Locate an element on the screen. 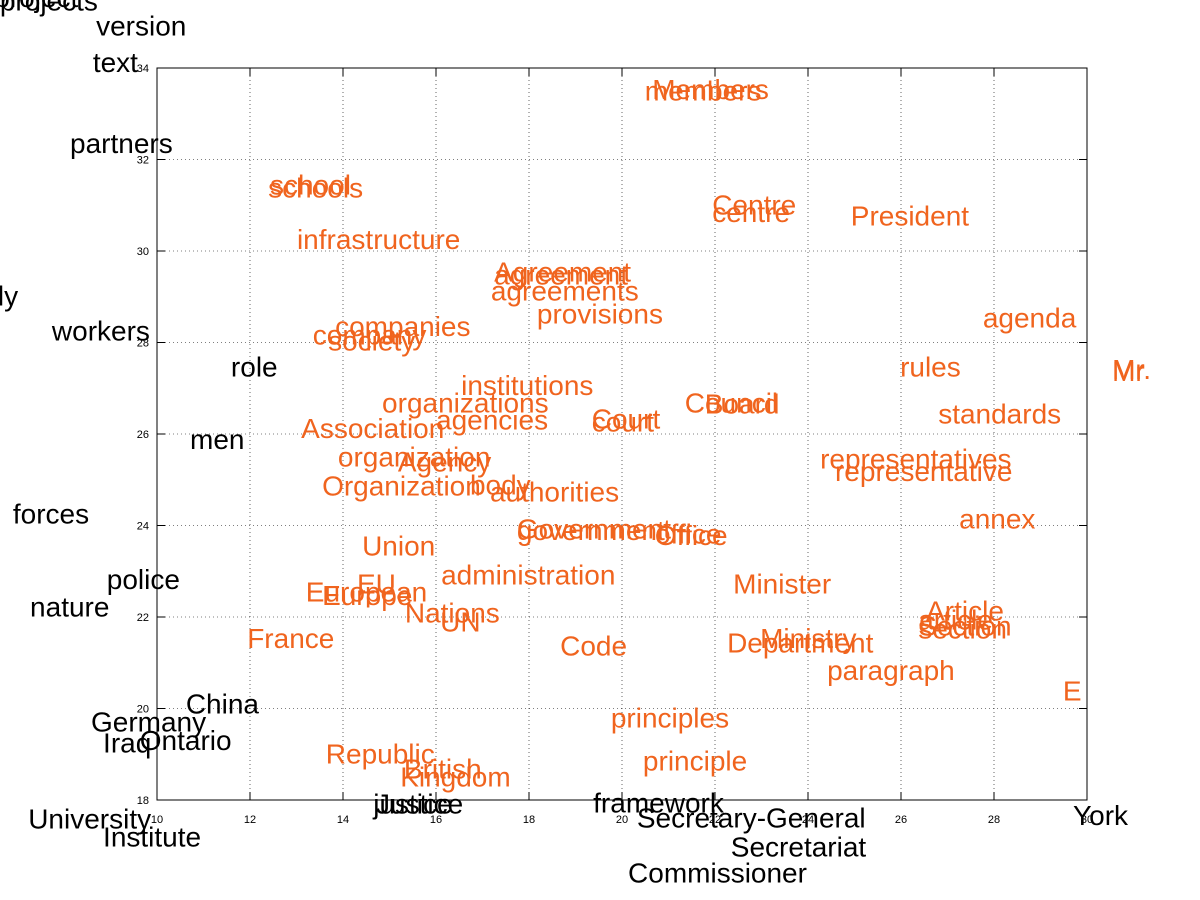 The height and width of the screenshot is (900, 1200). word-point: organizations is located at coordinates (465, 403).